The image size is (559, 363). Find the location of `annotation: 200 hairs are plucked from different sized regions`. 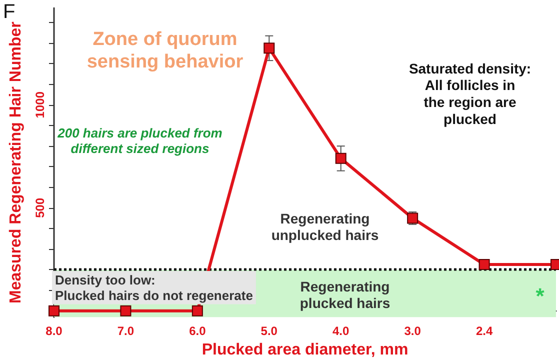

annotation: 200 hairs are plucked from different sized regions is located at coordinates (139, 140).